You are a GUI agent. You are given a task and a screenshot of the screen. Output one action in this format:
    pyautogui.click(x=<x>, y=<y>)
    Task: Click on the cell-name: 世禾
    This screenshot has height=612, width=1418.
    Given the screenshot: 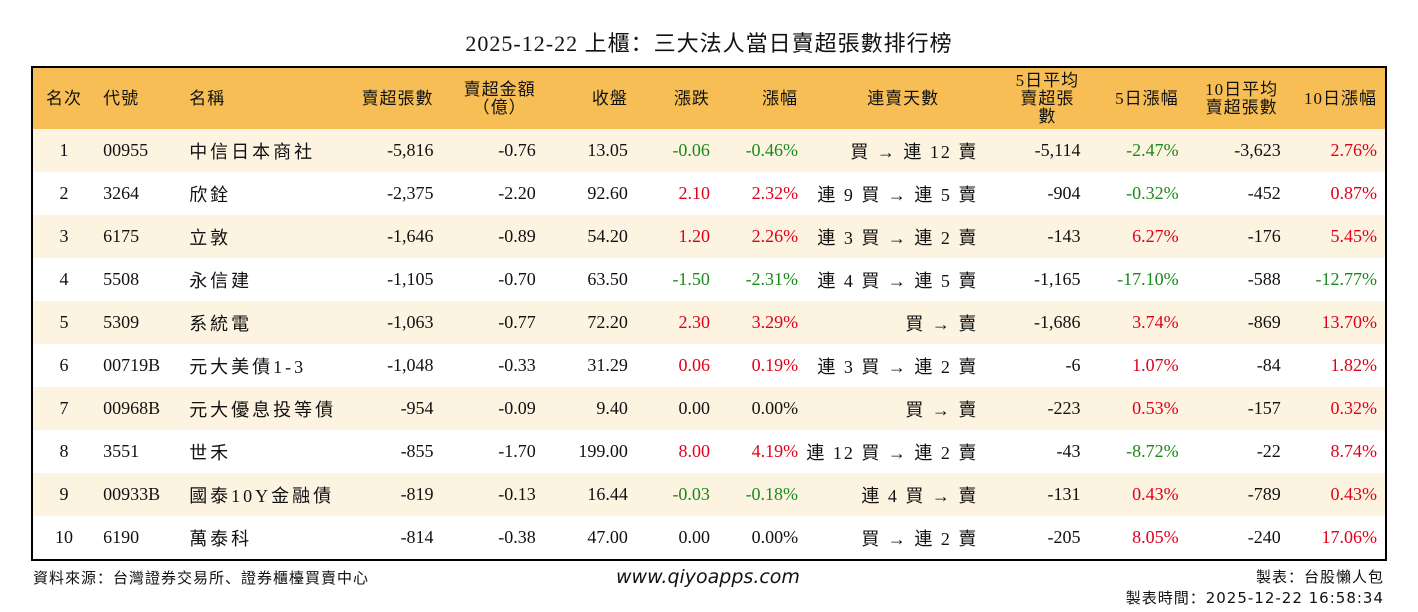 What is the action you would take?
    pyautogui.click(x=210, y=452)
    